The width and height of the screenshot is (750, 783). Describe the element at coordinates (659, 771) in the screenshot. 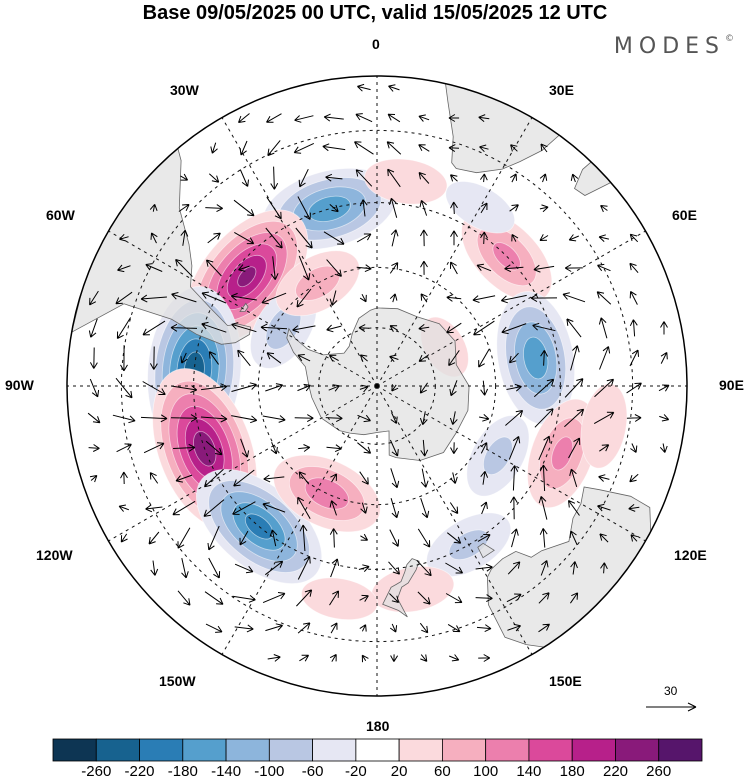

I see `colorbar-tick-label: 260` at that location.